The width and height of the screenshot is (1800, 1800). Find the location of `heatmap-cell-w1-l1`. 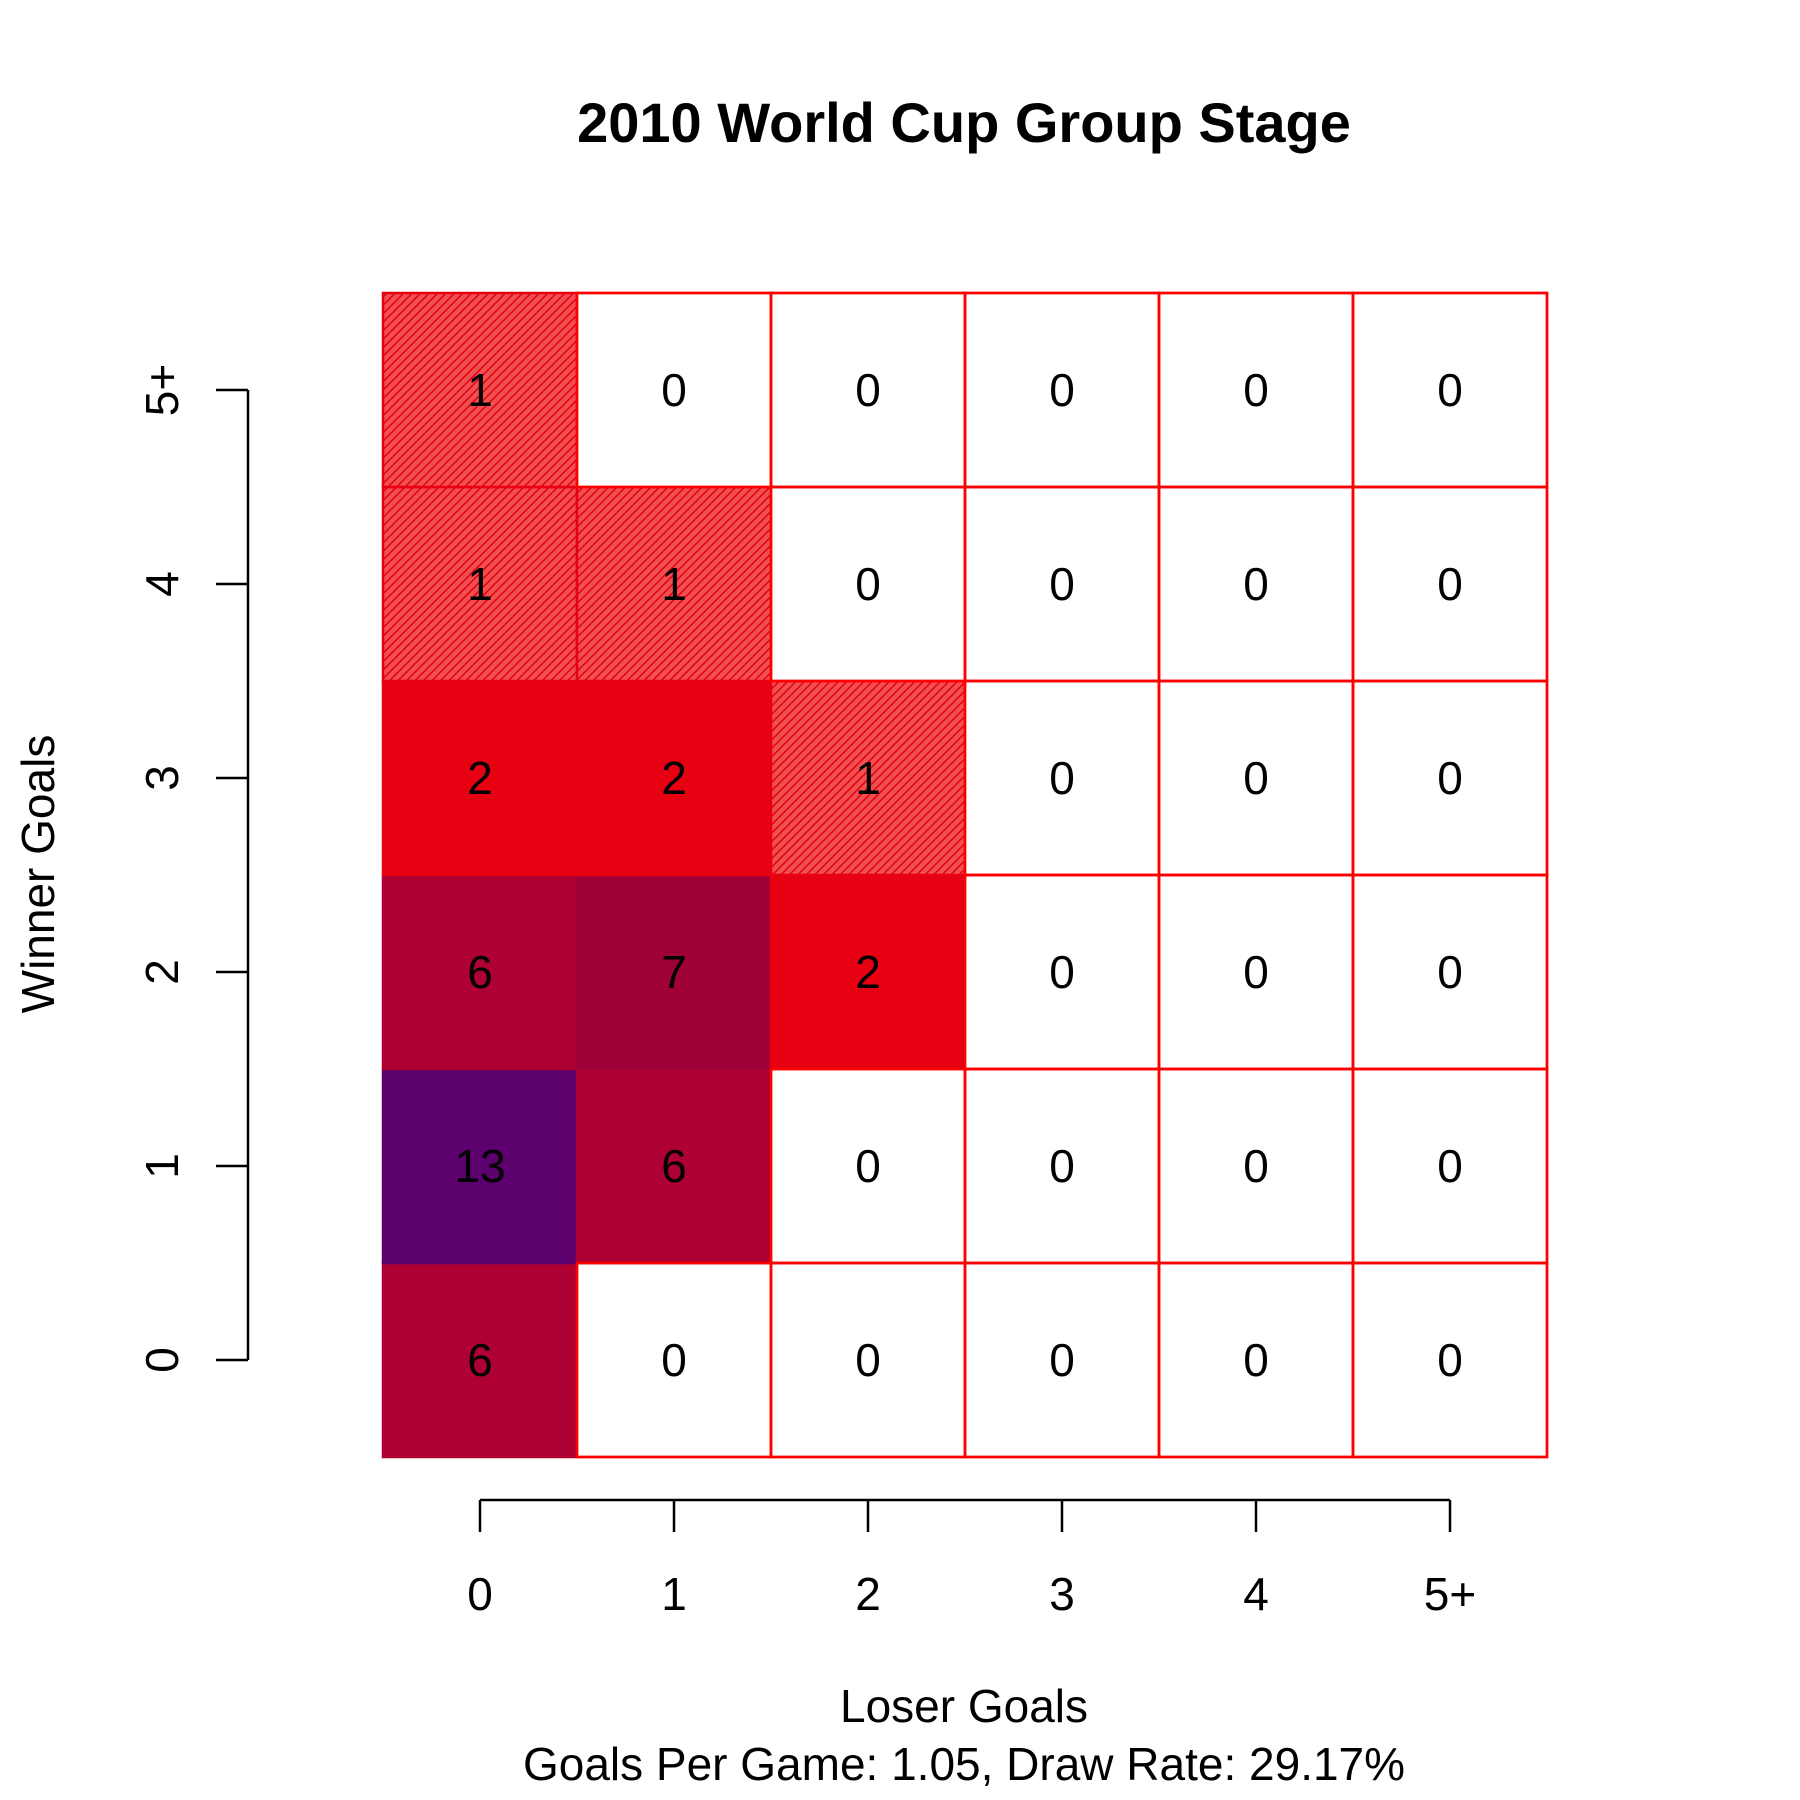

heatmap-cell-w1-l1 is located at coordinates (674, 1166).